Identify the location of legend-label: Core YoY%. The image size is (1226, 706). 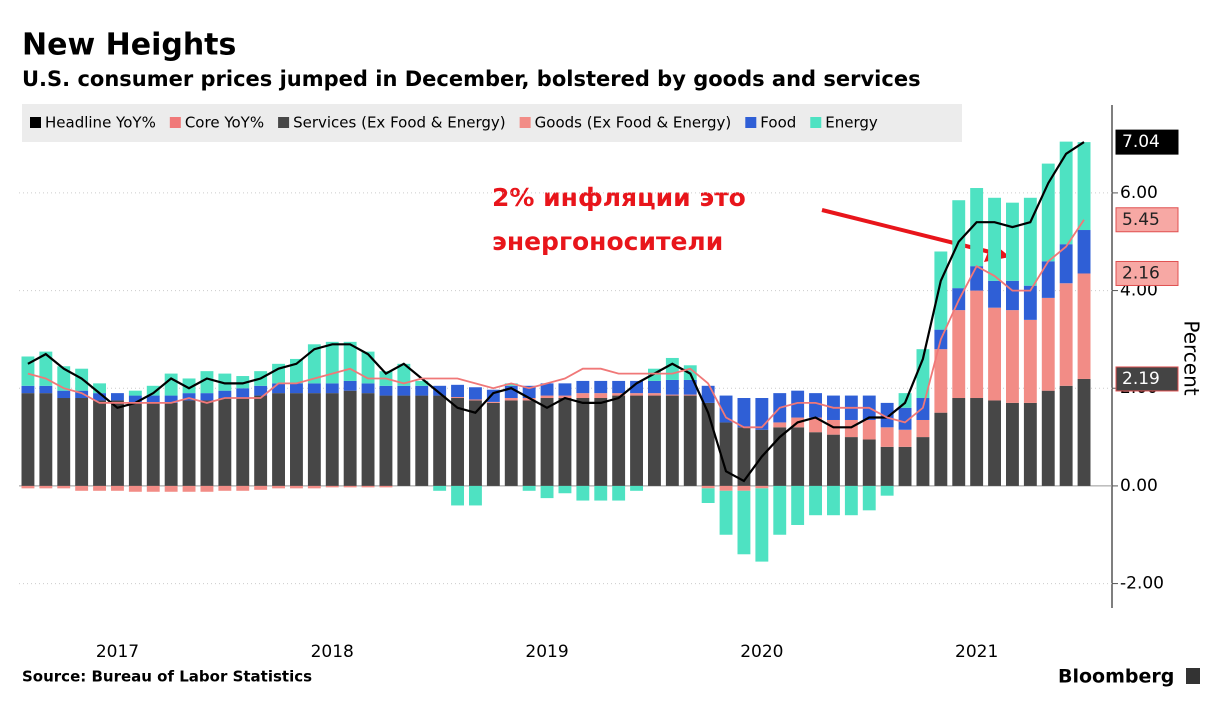
(224, 123).